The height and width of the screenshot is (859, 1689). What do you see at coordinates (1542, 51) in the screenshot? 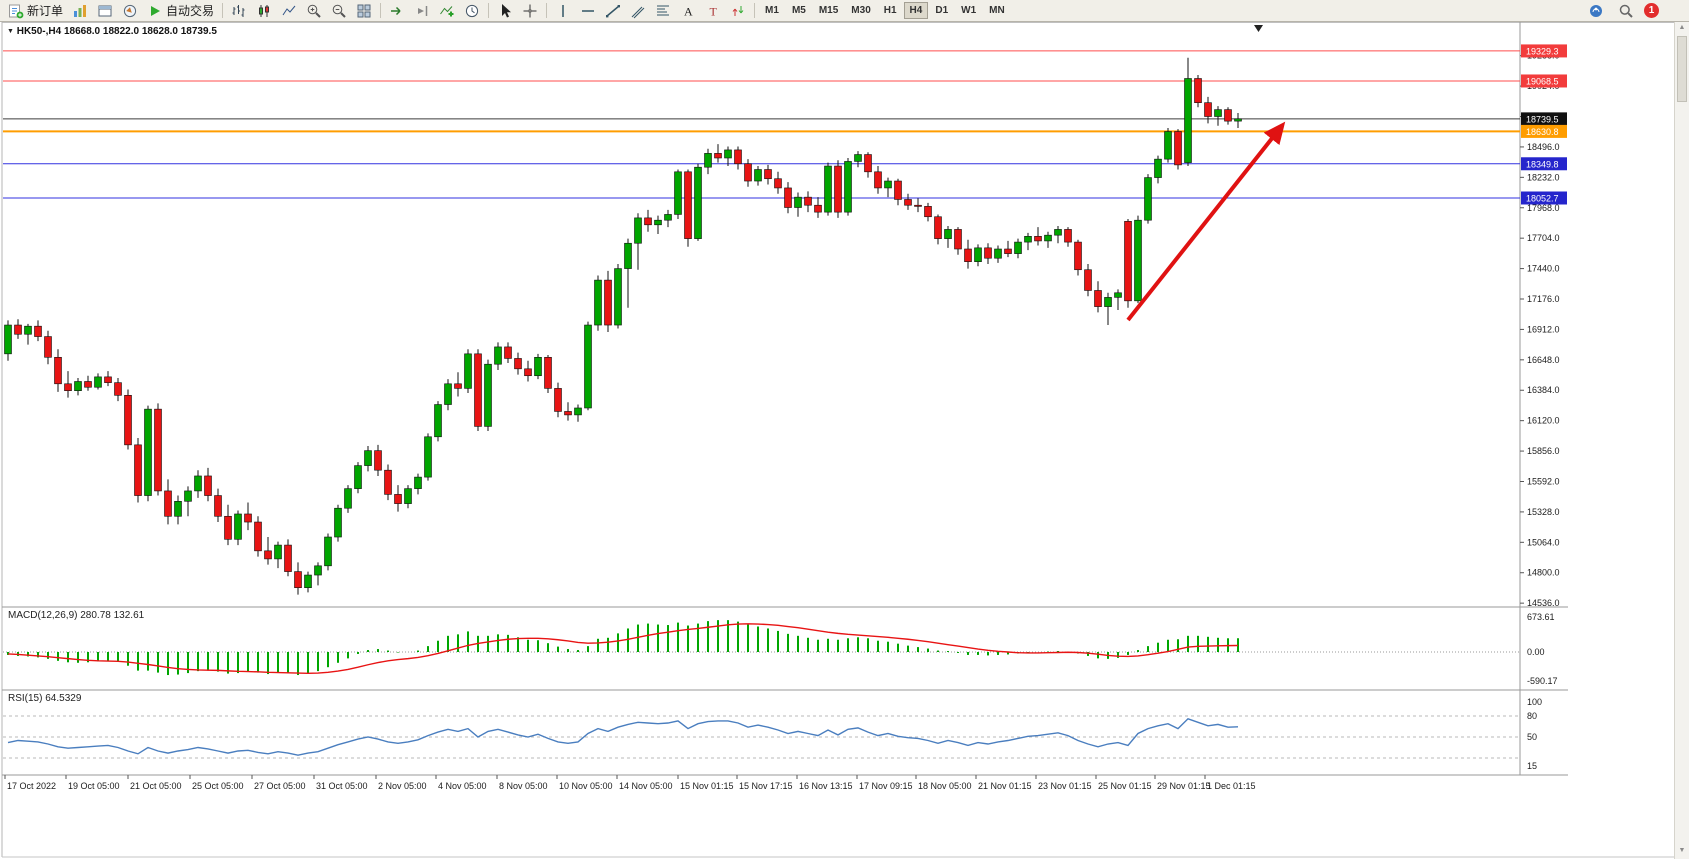
I see `svg-text: 19329.3` at bounding box center [1542, 51].